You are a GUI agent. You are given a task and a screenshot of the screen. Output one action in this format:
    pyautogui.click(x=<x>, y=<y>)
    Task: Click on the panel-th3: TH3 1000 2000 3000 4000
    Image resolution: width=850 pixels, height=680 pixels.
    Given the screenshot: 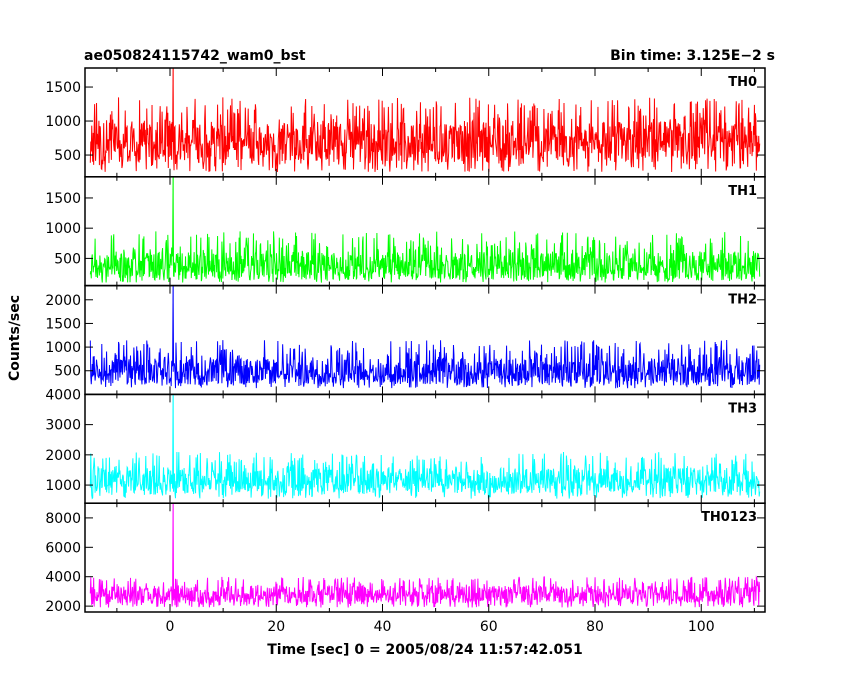 What is the action you would take?
    pyautogui.click(x=405, y=445)
    